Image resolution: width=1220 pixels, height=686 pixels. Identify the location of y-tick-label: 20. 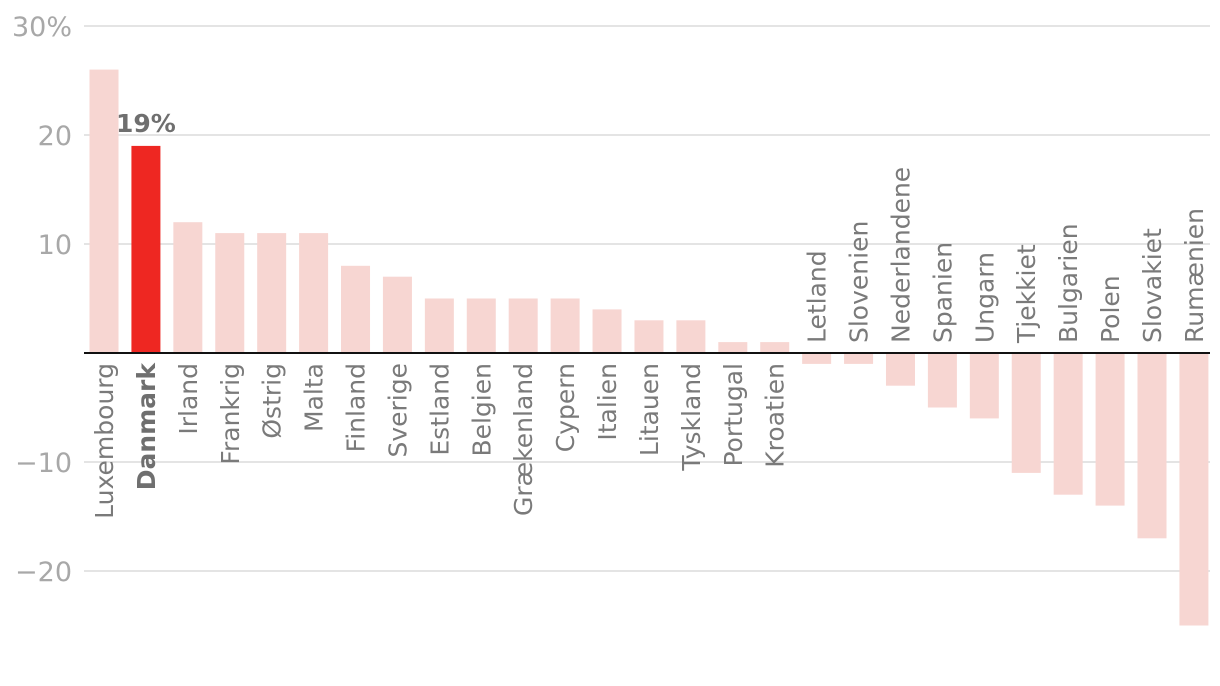
(55, 136).